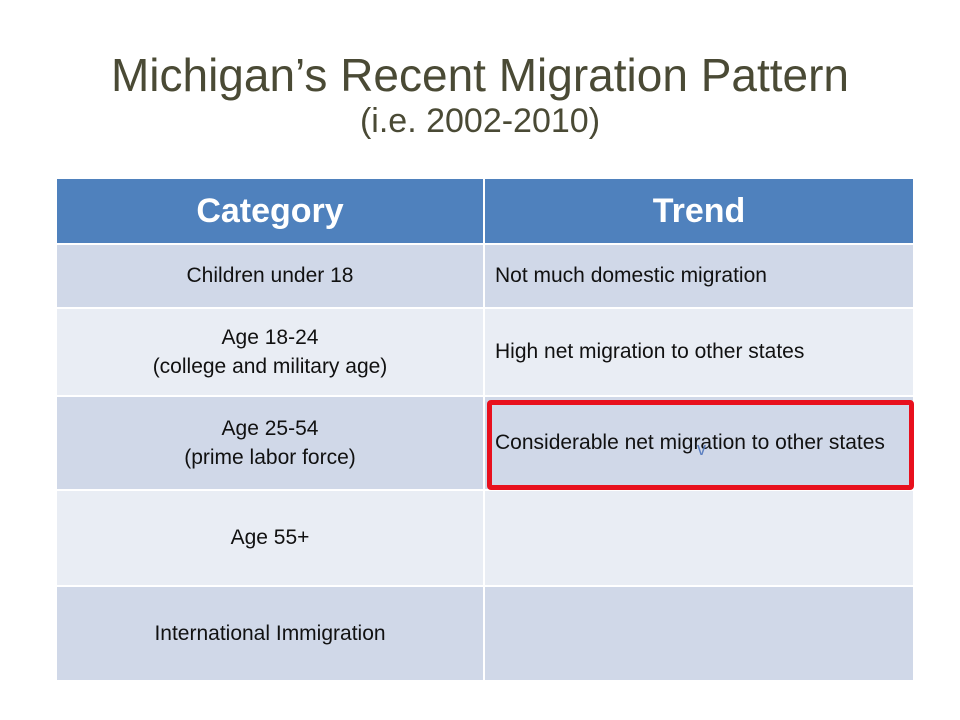  What do you see at coordinates (698, 275) in the screenshot?
I see `trend-cell: Not much domestic migration` at bounding box center [698, 275].